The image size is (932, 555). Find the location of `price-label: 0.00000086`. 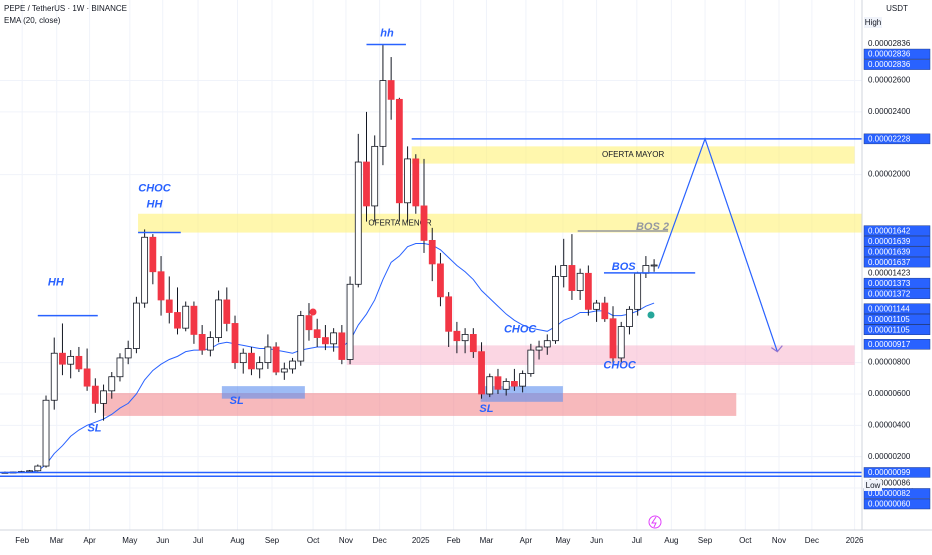

price-label: 0.00000086 is located at coordinates (889, 483).